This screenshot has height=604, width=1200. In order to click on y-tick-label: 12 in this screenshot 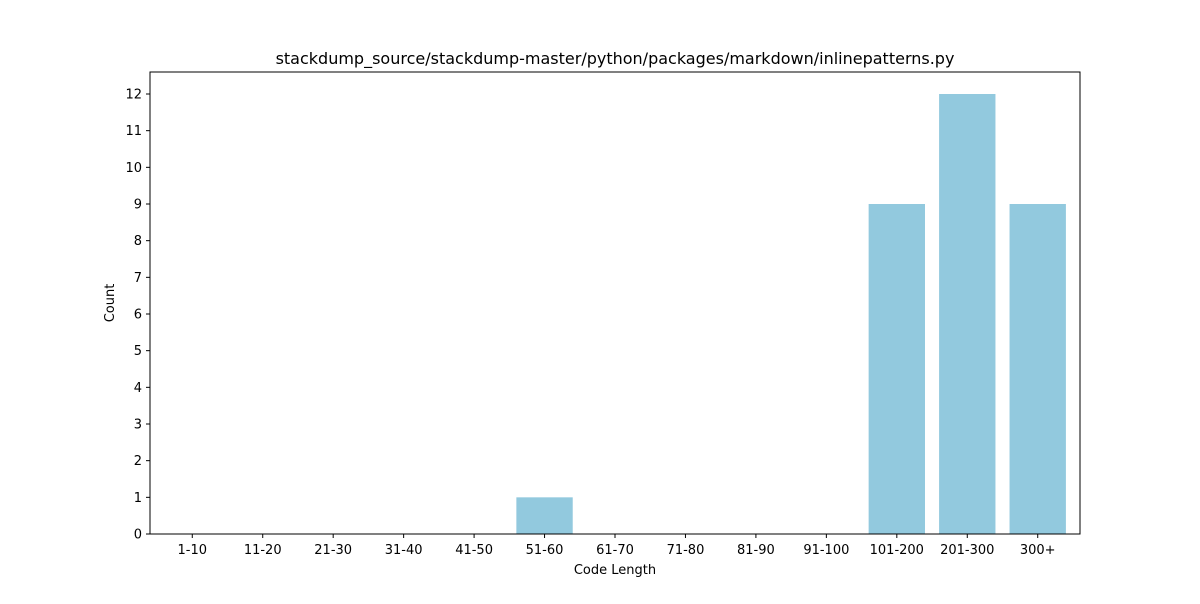, I will do `click(133, 95)`.